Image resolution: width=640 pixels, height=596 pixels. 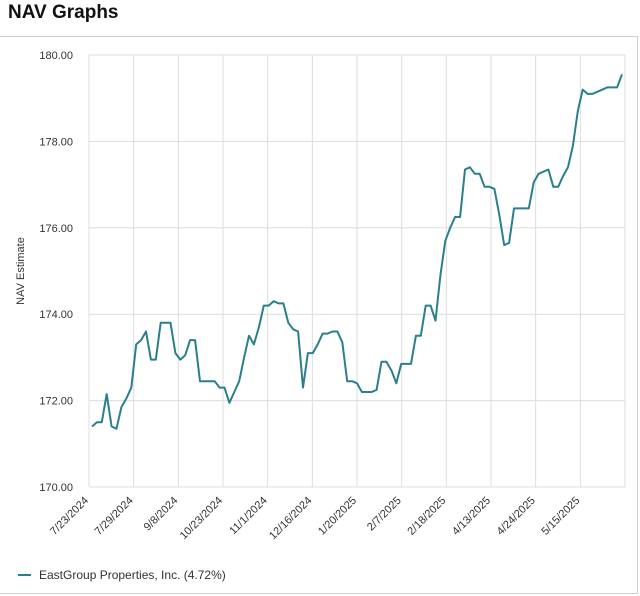 What do you see at coordinates (560, 516) in the screenshot?
I see `x-tick-label: 5/15/2025` at bounding box center [560, 516].